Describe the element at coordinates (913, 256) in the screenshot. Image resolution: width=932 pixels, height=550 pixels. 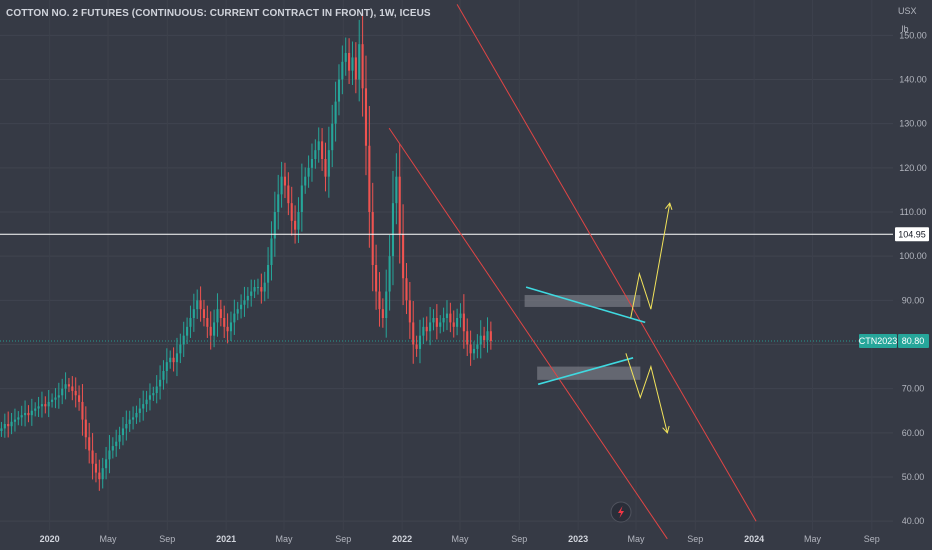
I see `y-tick-label: 100.00` at that location.